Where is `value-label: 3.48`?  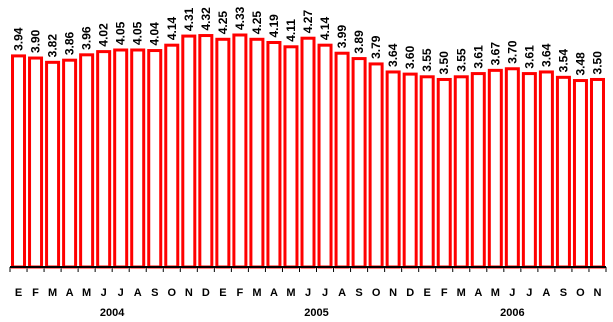
value-label: 3.48 is located at coordinates (580, 64).